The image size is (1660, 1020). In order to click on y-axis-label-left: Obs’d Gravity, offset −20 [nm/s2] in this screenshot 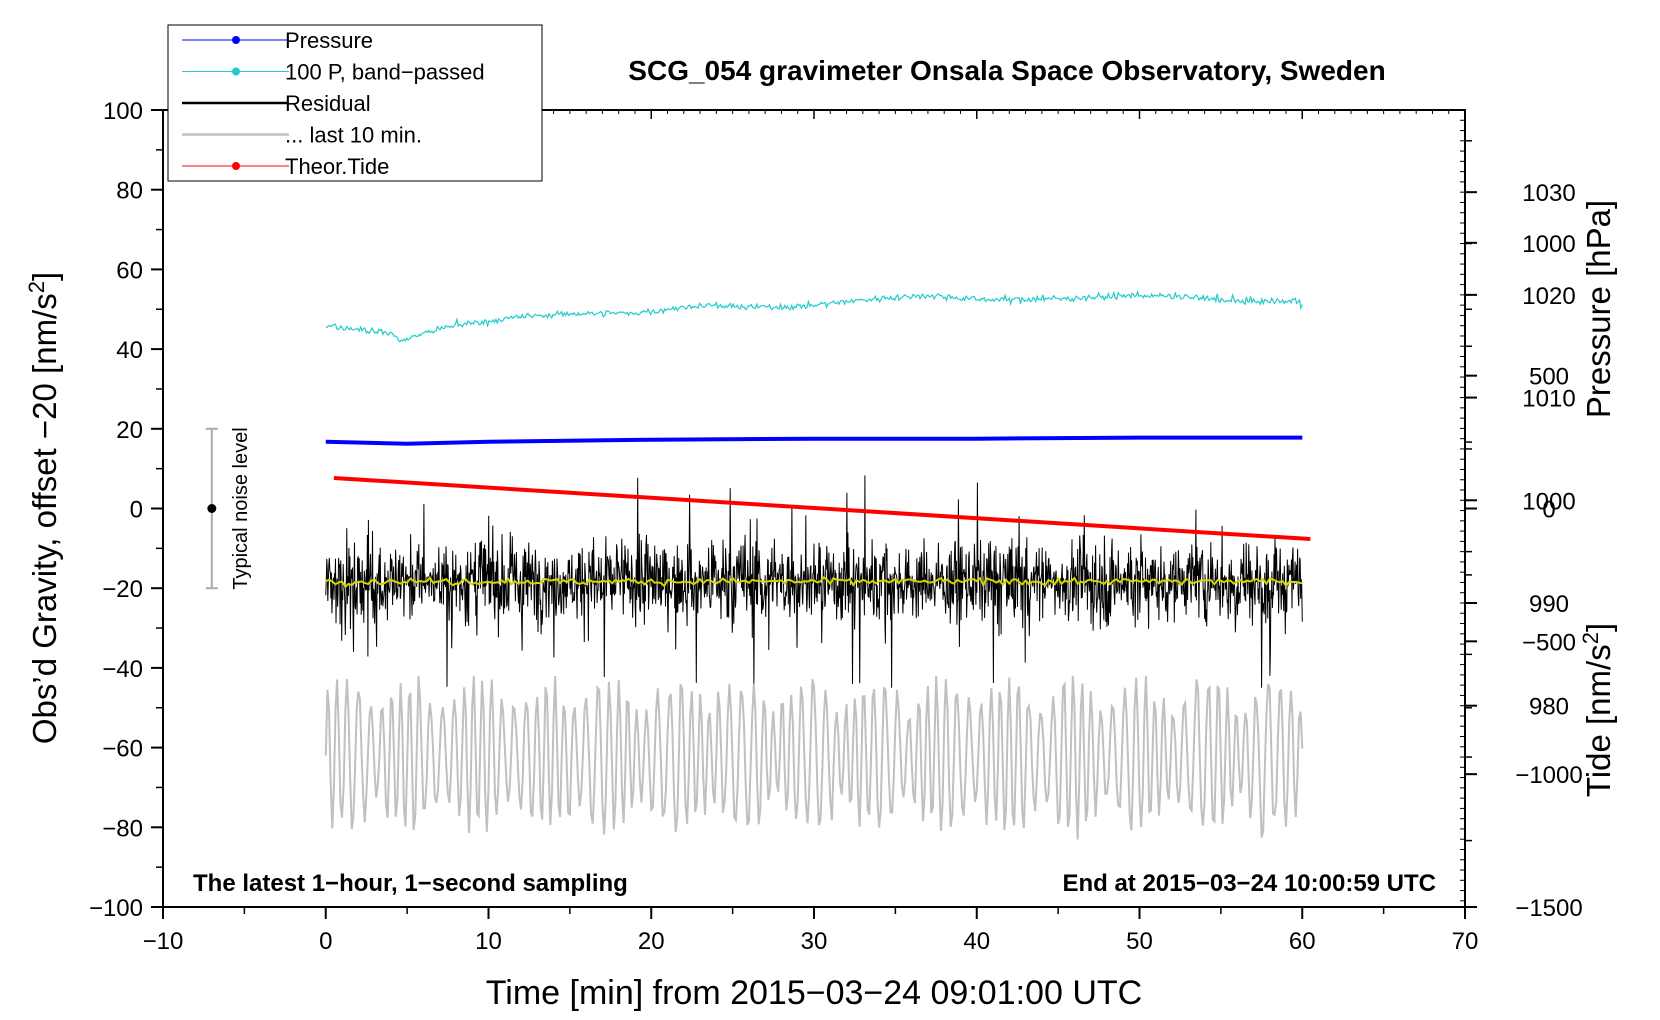, I will do `click(44, 508)`.